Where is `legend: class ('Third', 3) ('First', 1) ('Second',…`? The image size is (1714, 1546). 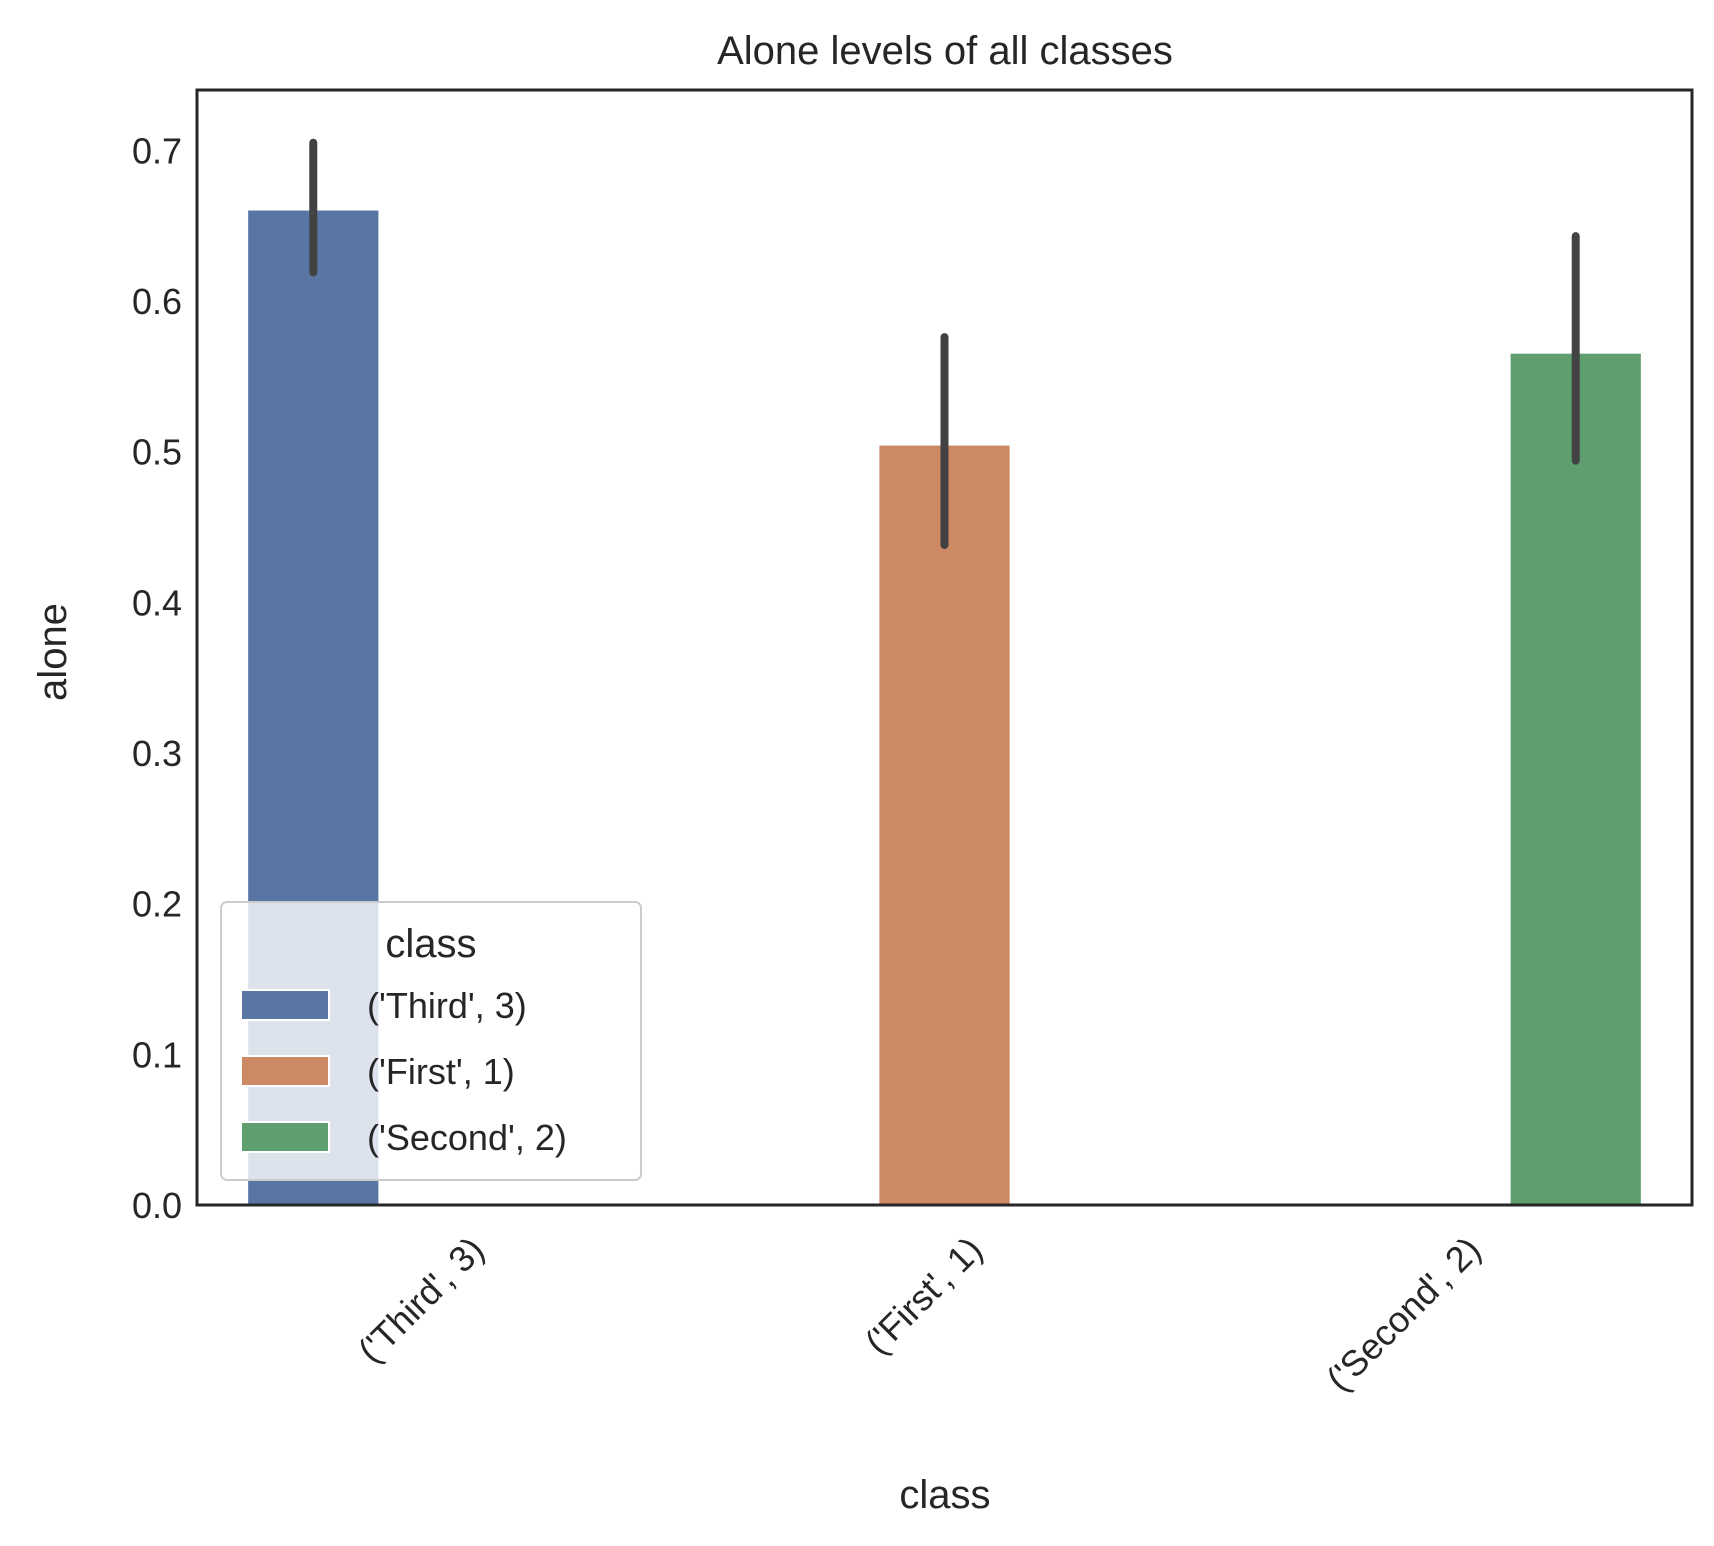 legend: class ('Third', 3) ('First', 1) ('Second',… is located at coordinates (431, 1041).